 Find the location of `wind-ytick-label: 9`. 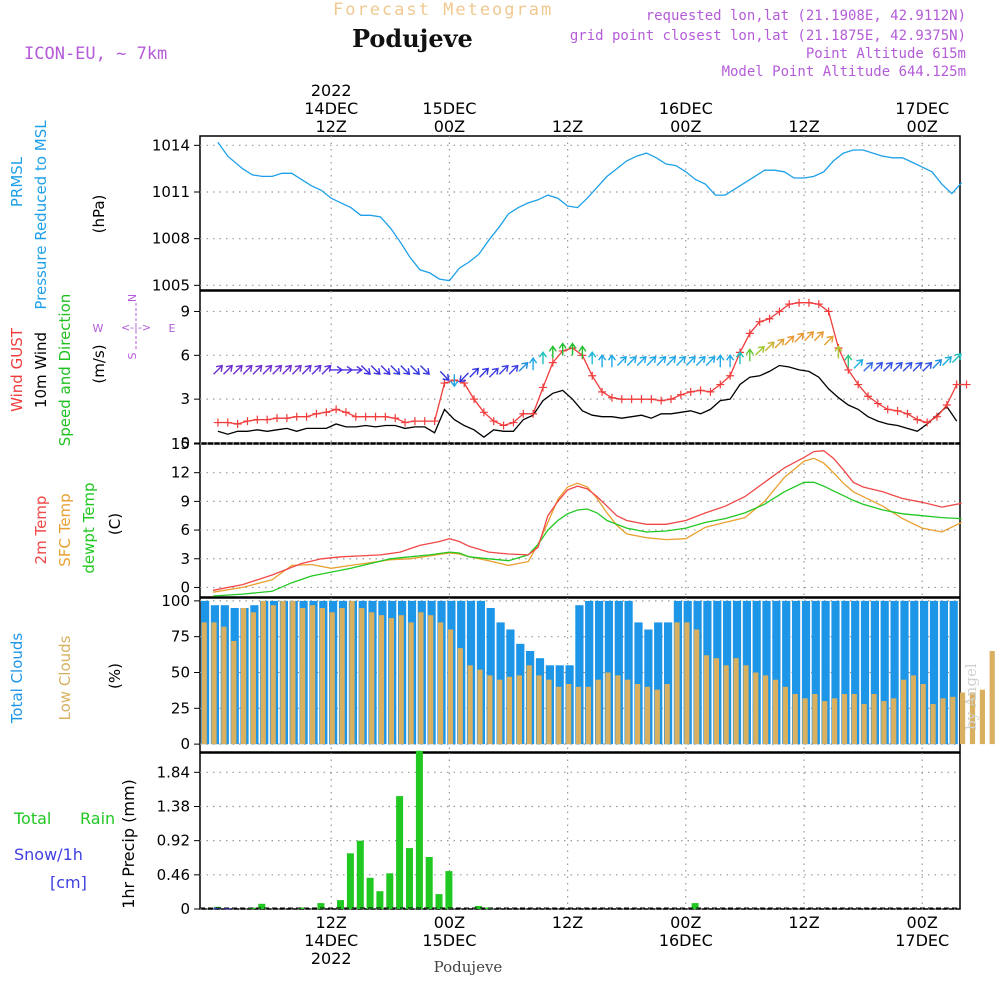

wind-ytick-label: 9 is located at coordinates (185, 311).